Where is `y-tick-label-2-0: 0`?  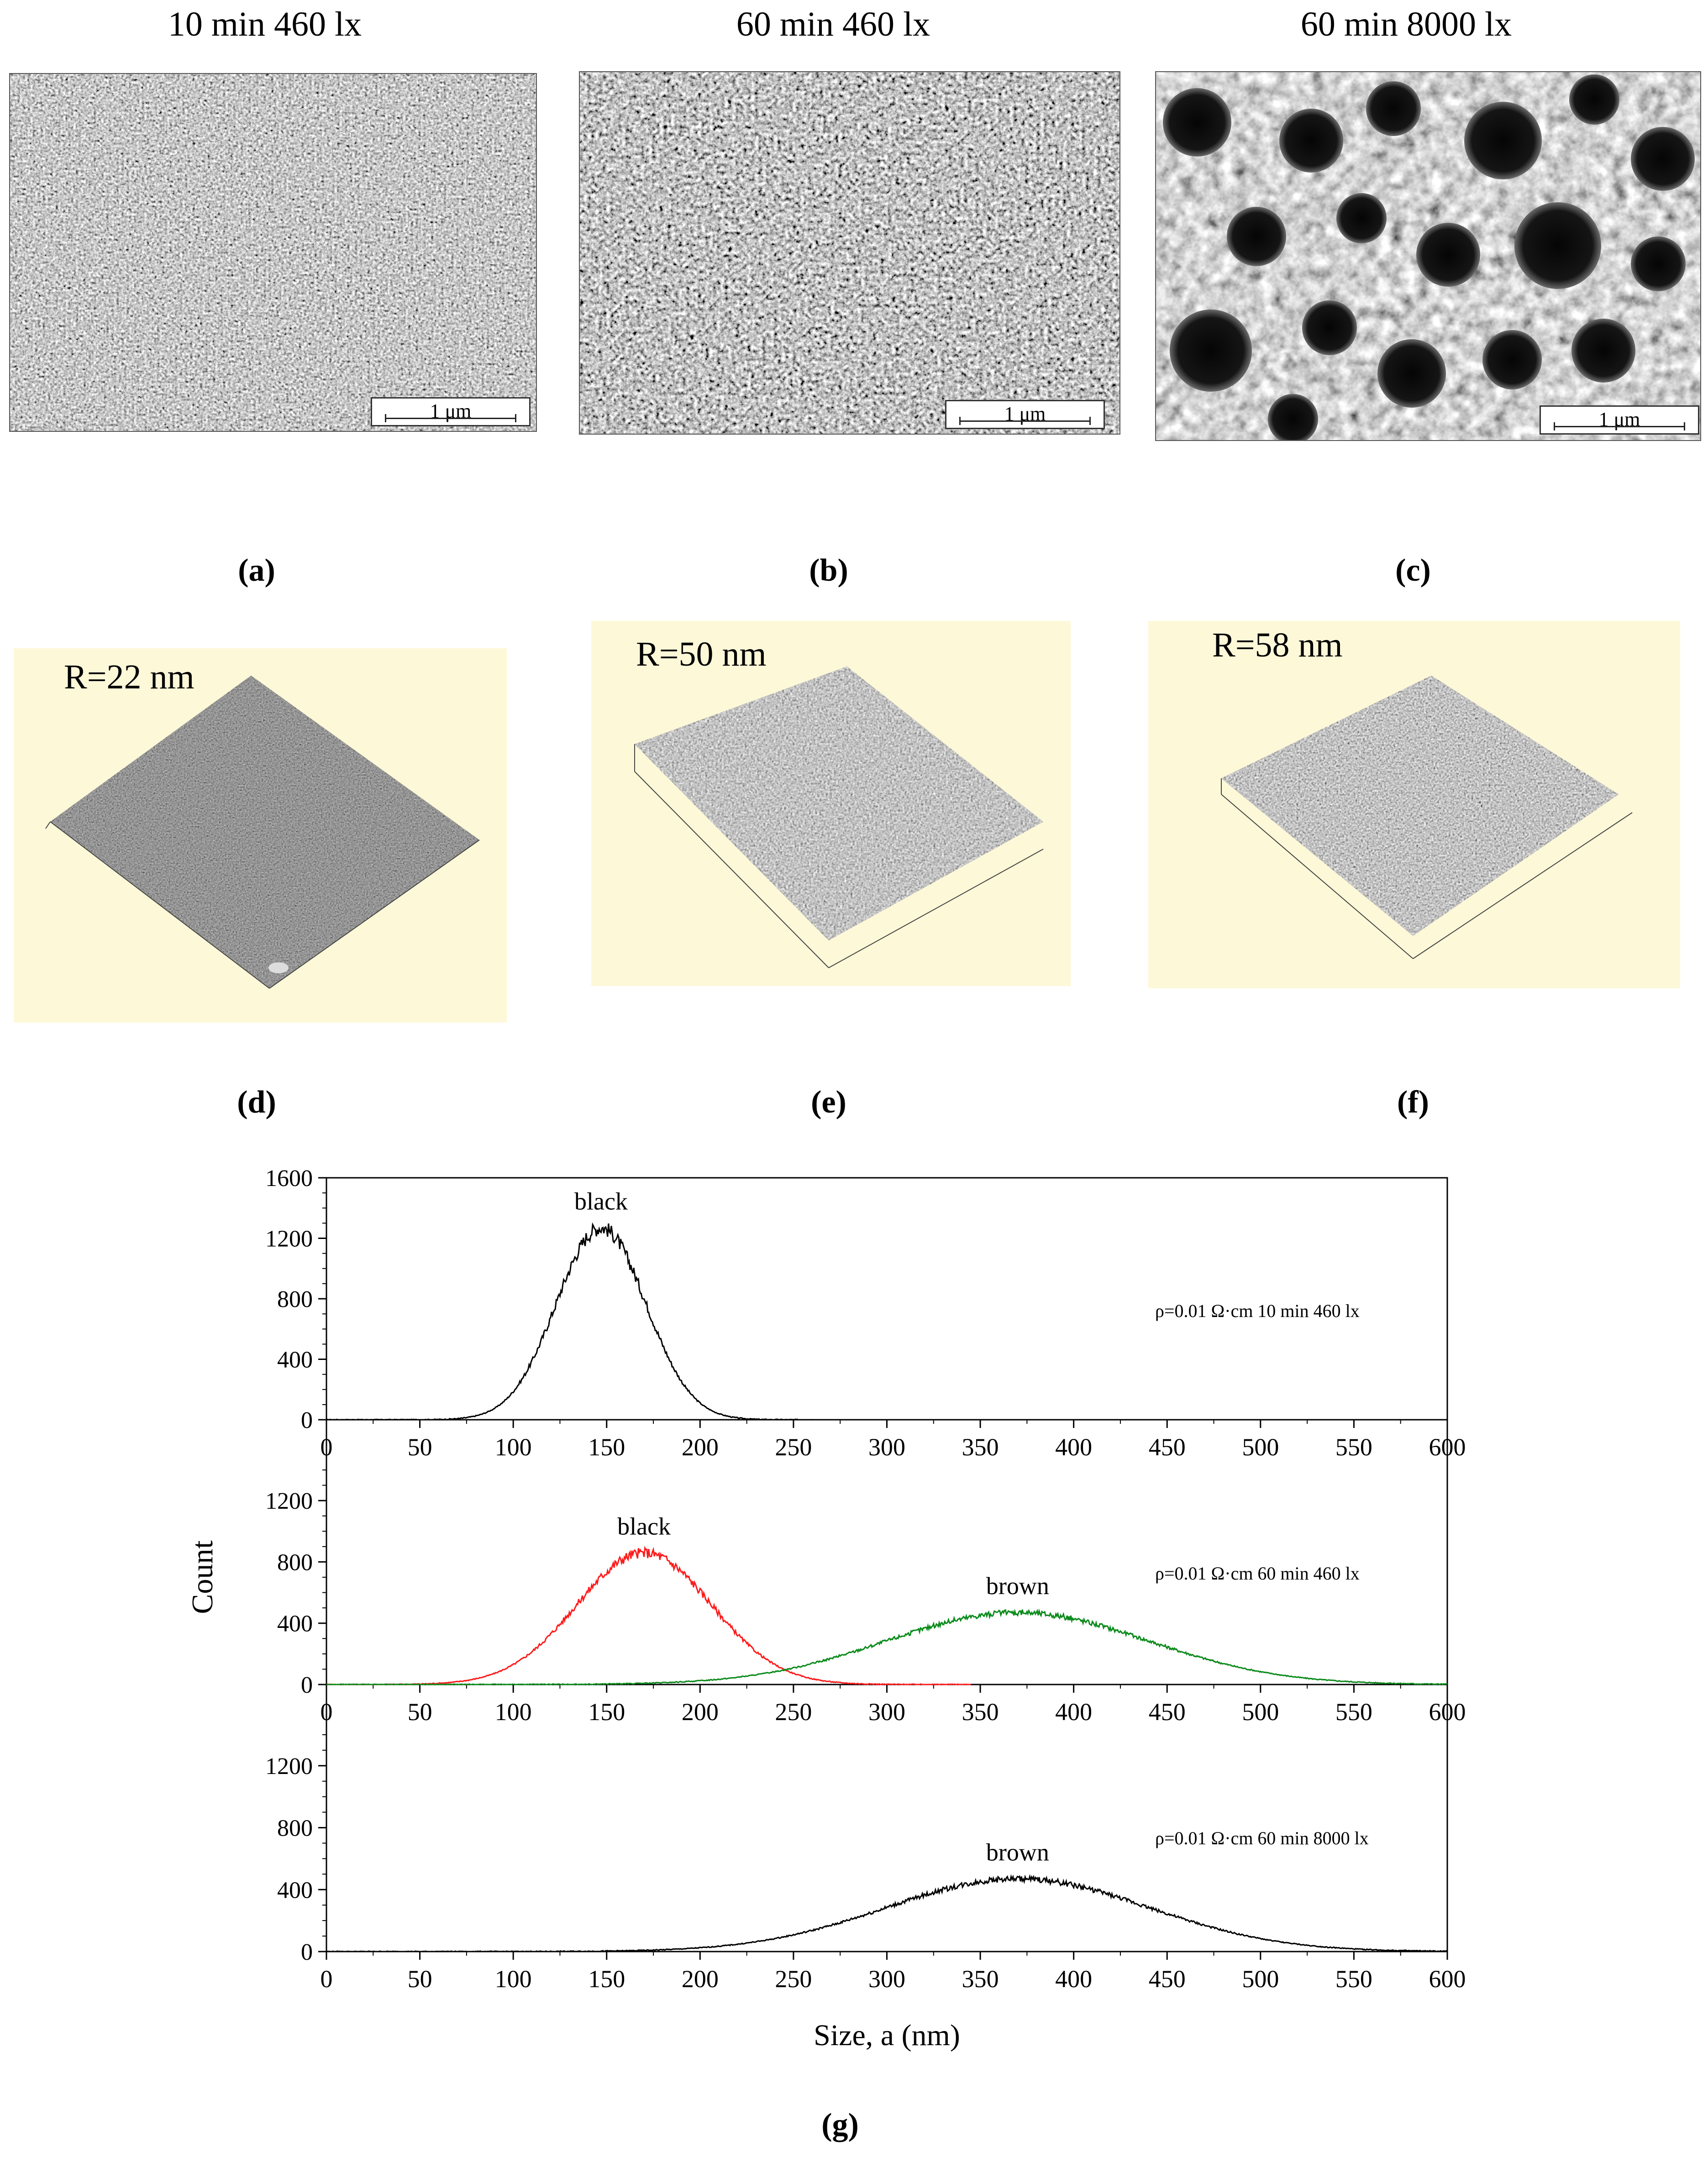
y-tick-label-2-0: 0 is located at coordinates (307, 1952).